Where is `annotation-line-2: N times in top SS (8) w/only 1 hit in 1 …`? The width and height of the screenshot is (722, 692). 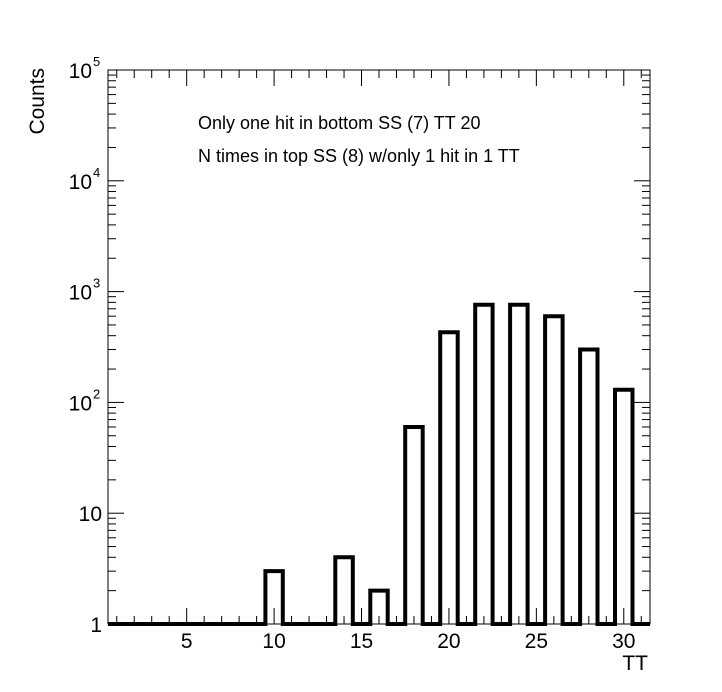 annotation-line-2: N times in top SS (8) w/only 1 hit in 1 … is located at coordinates (359, 156).